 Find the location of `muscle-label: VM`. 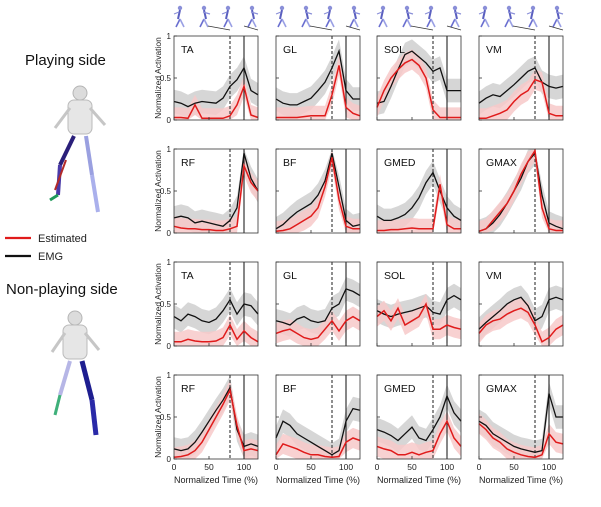

muscle-label: VM is located at coordinates (494, 276).